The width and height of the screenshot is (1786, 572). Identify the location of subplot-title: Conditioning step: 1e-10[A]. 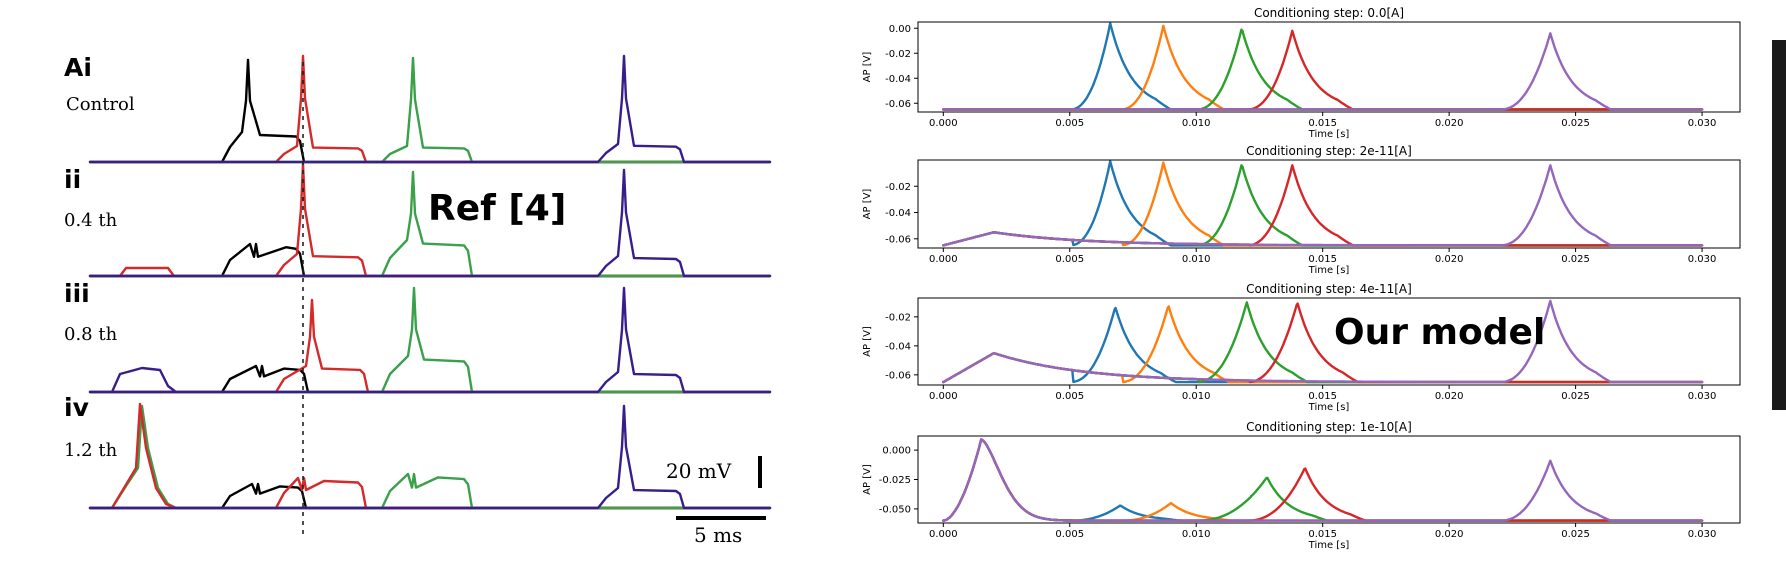
(1329, 427).